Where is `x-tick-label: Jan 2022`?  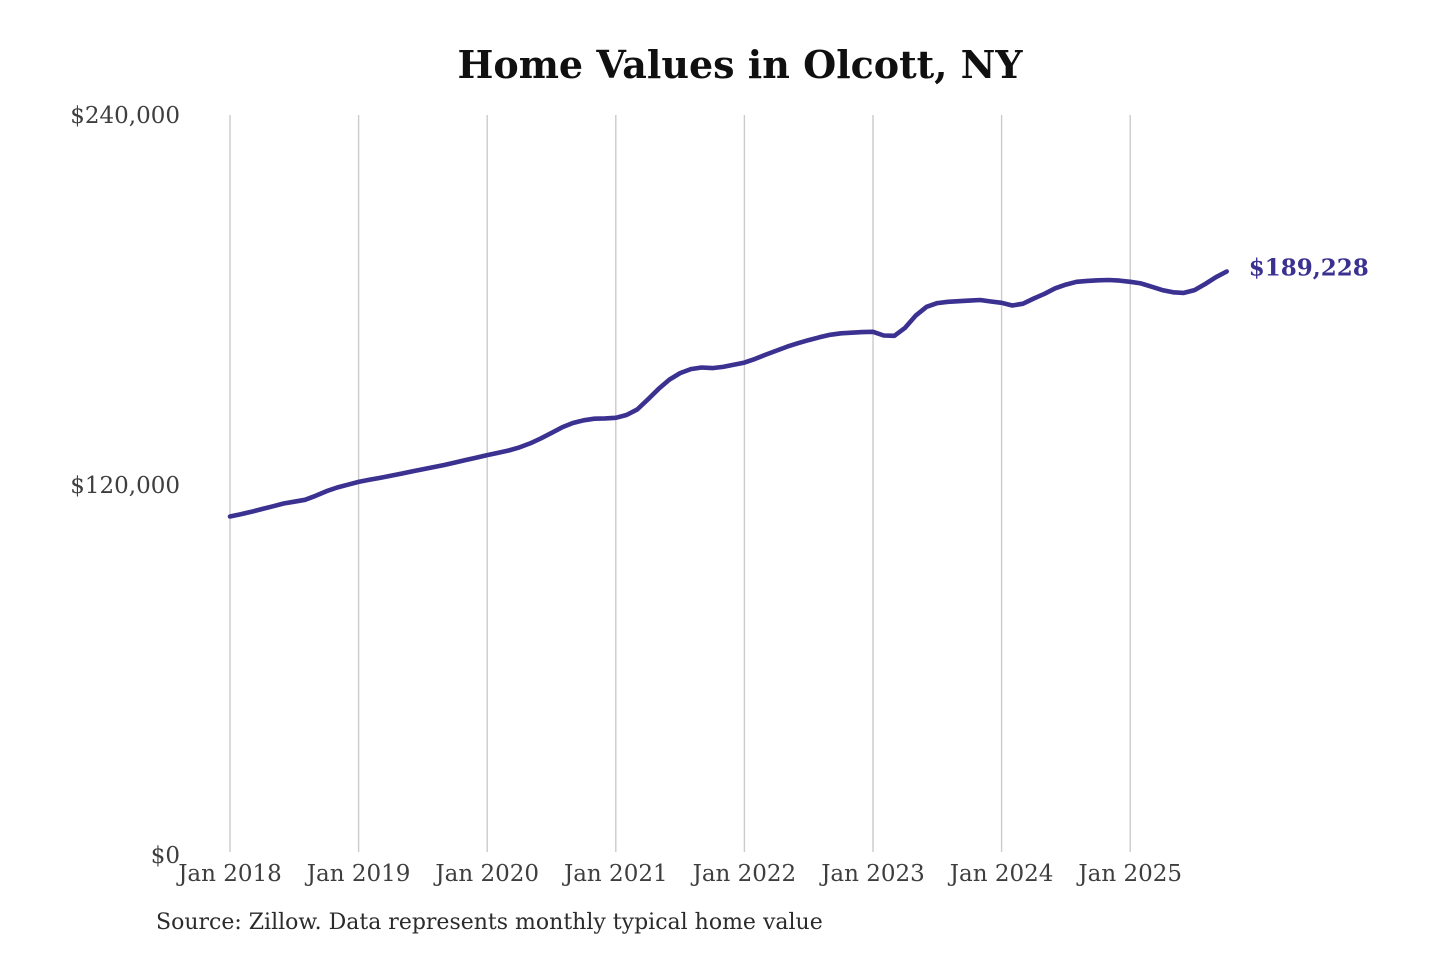
x-tick-label: Jan 2022 is located at coordinates (744, 874).